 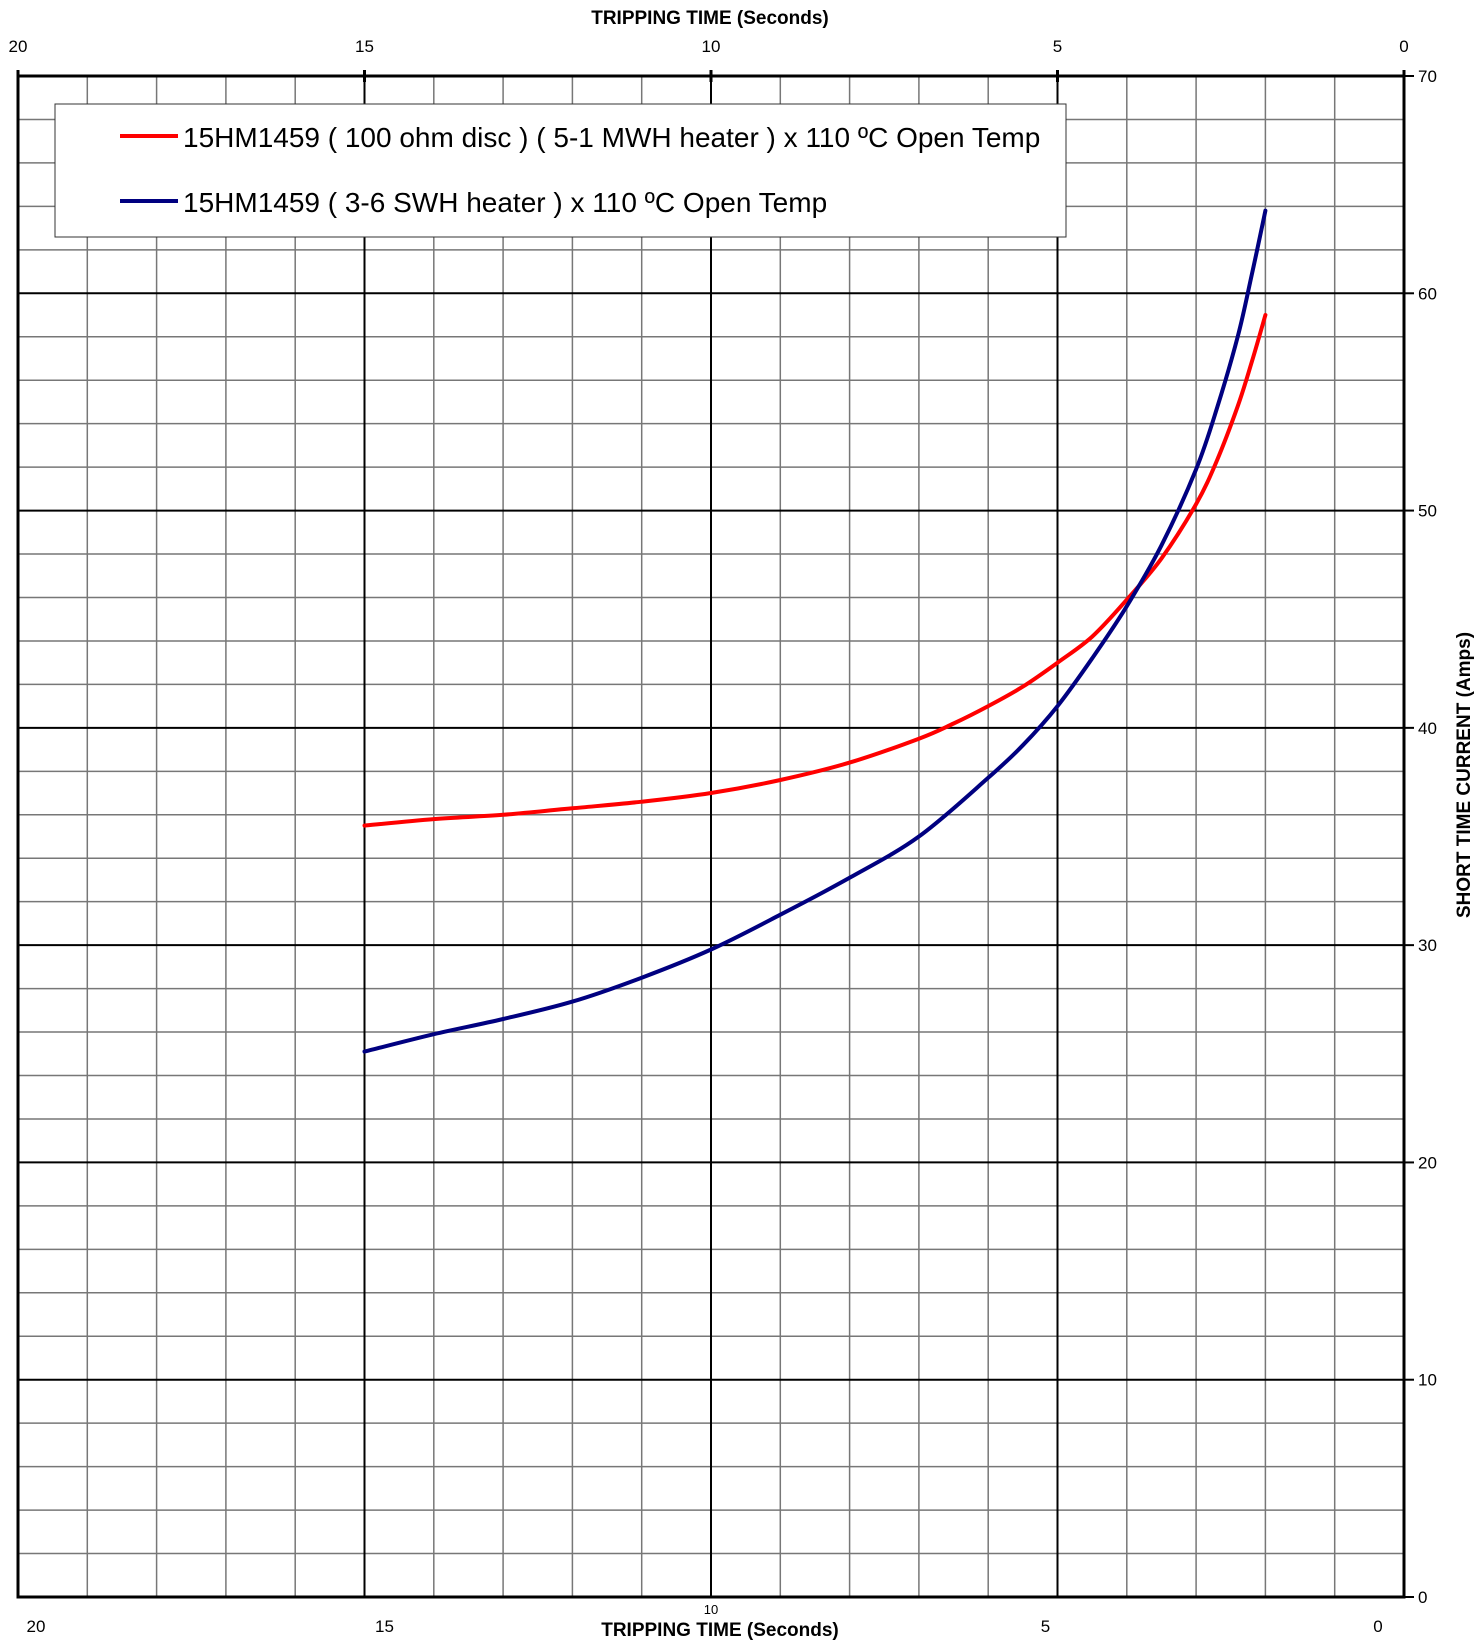 What do you see at coordinates (1403, 46) in the screenshot?
I see `top-x-tick-label: 0` at bounding box center [1403, 46].